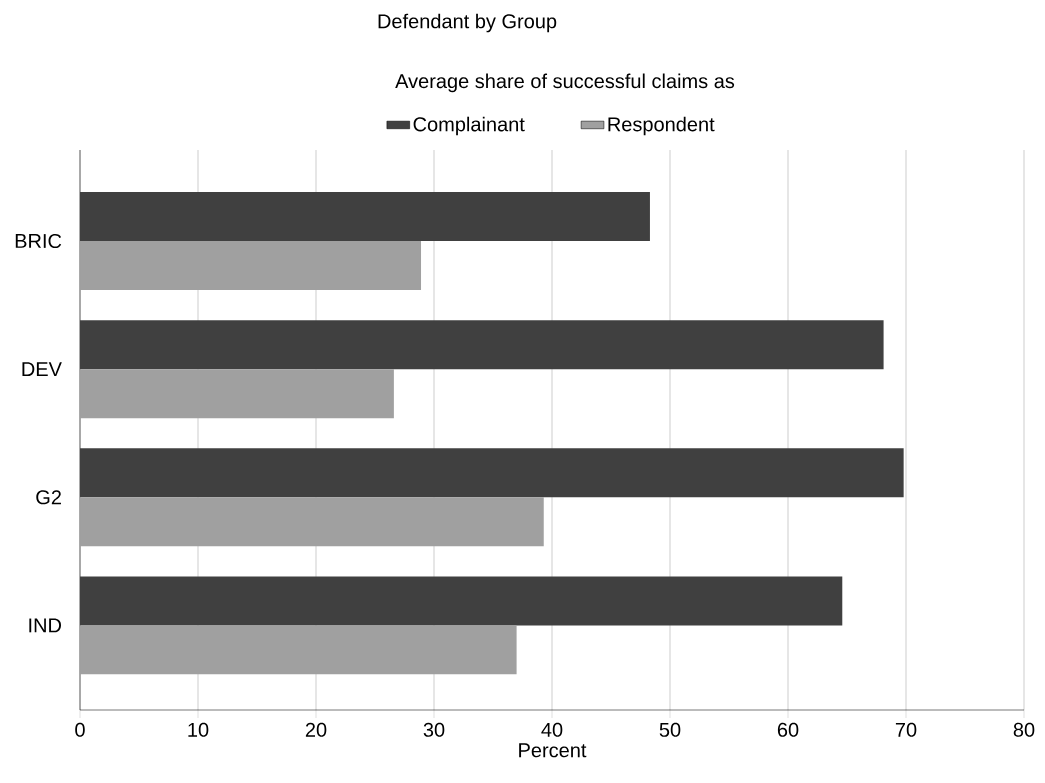 The width and height of the screenshot is (1045, 783). What do you see at coordinates (565, 83) in the screenshot?
I see `legend-title: Average share of successful claims as` at bounding box center [565, 83].